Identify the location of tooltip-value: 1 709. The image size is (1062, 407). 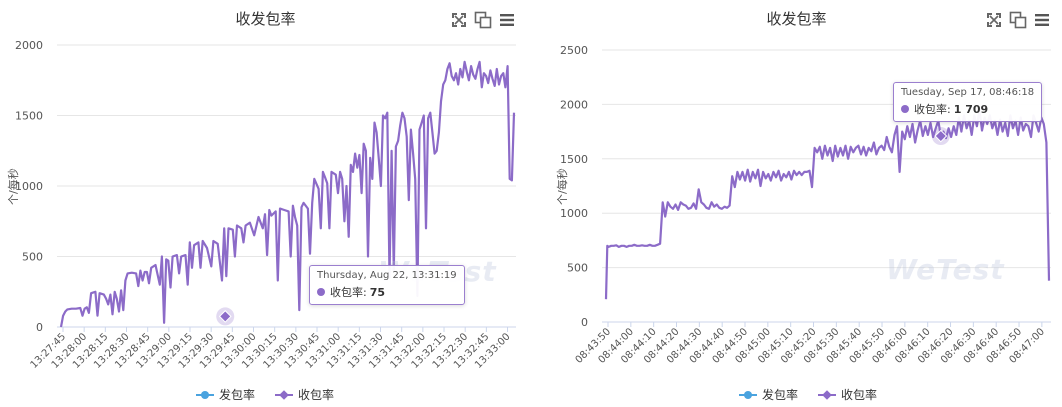
(971, 109).